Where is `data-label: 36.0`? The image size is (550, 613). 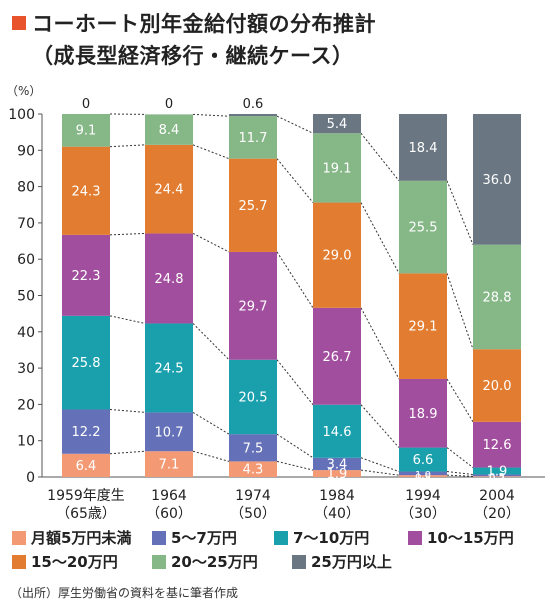
data-label: 36.0 is located at coordinates (497, 180).